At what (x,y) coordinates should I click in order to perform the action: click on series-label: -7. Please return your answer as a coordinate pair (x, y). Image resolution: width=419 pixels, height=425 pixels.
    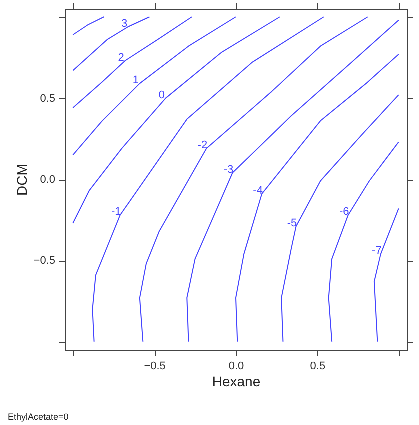
    Looking at the image, I should click on (377, 251).